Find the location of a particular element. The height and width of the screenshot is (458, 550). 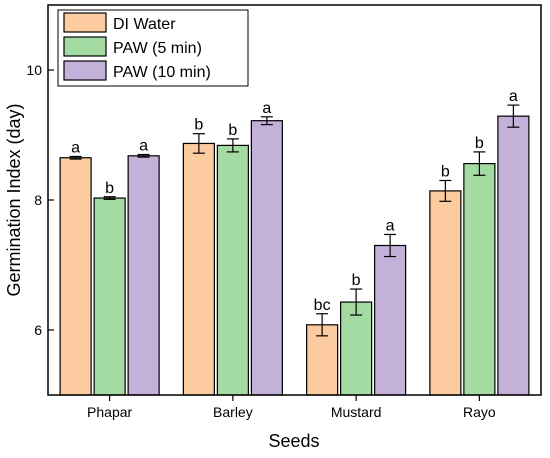

significance-label: bc is located at coordinates (322, 305).